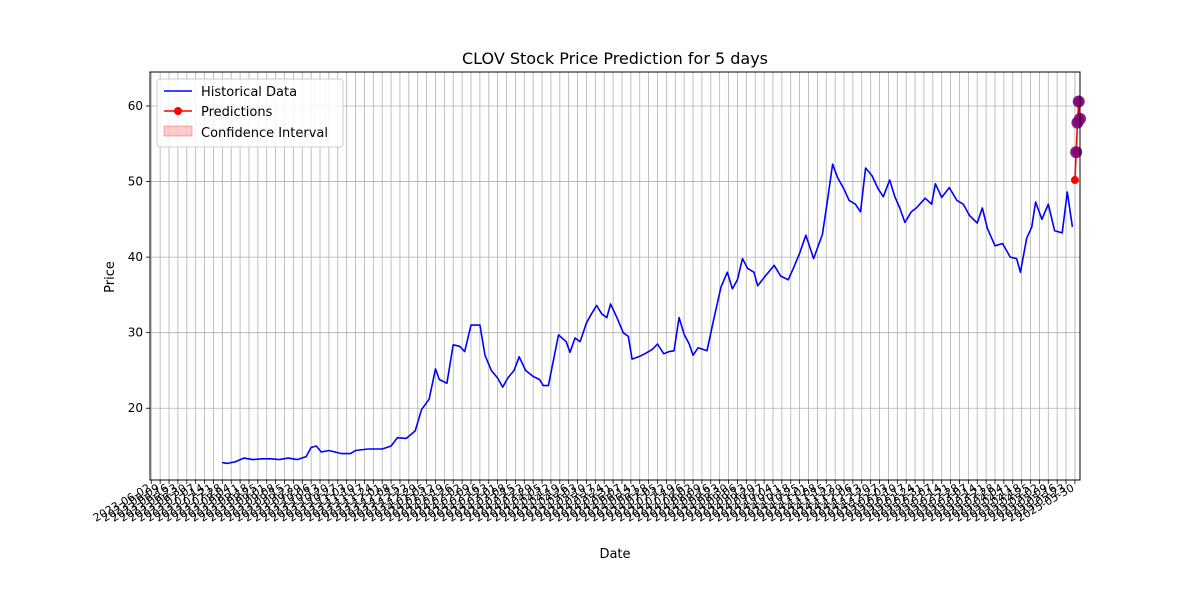  Describe the element at coordinates (110, 277) in the screenshot. I see `y-axis-label: Price` at that location.